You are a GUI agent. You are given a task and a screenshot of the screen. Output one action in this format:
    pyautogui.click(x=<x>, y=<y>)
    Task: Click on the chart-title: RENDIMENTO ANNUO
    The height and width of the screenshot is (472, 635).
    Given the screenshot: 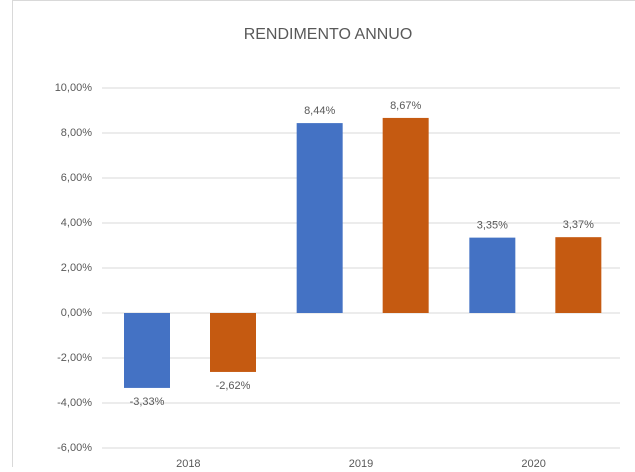 What is the action you would take?
    pyautogui.click(x=328, y=34)
    